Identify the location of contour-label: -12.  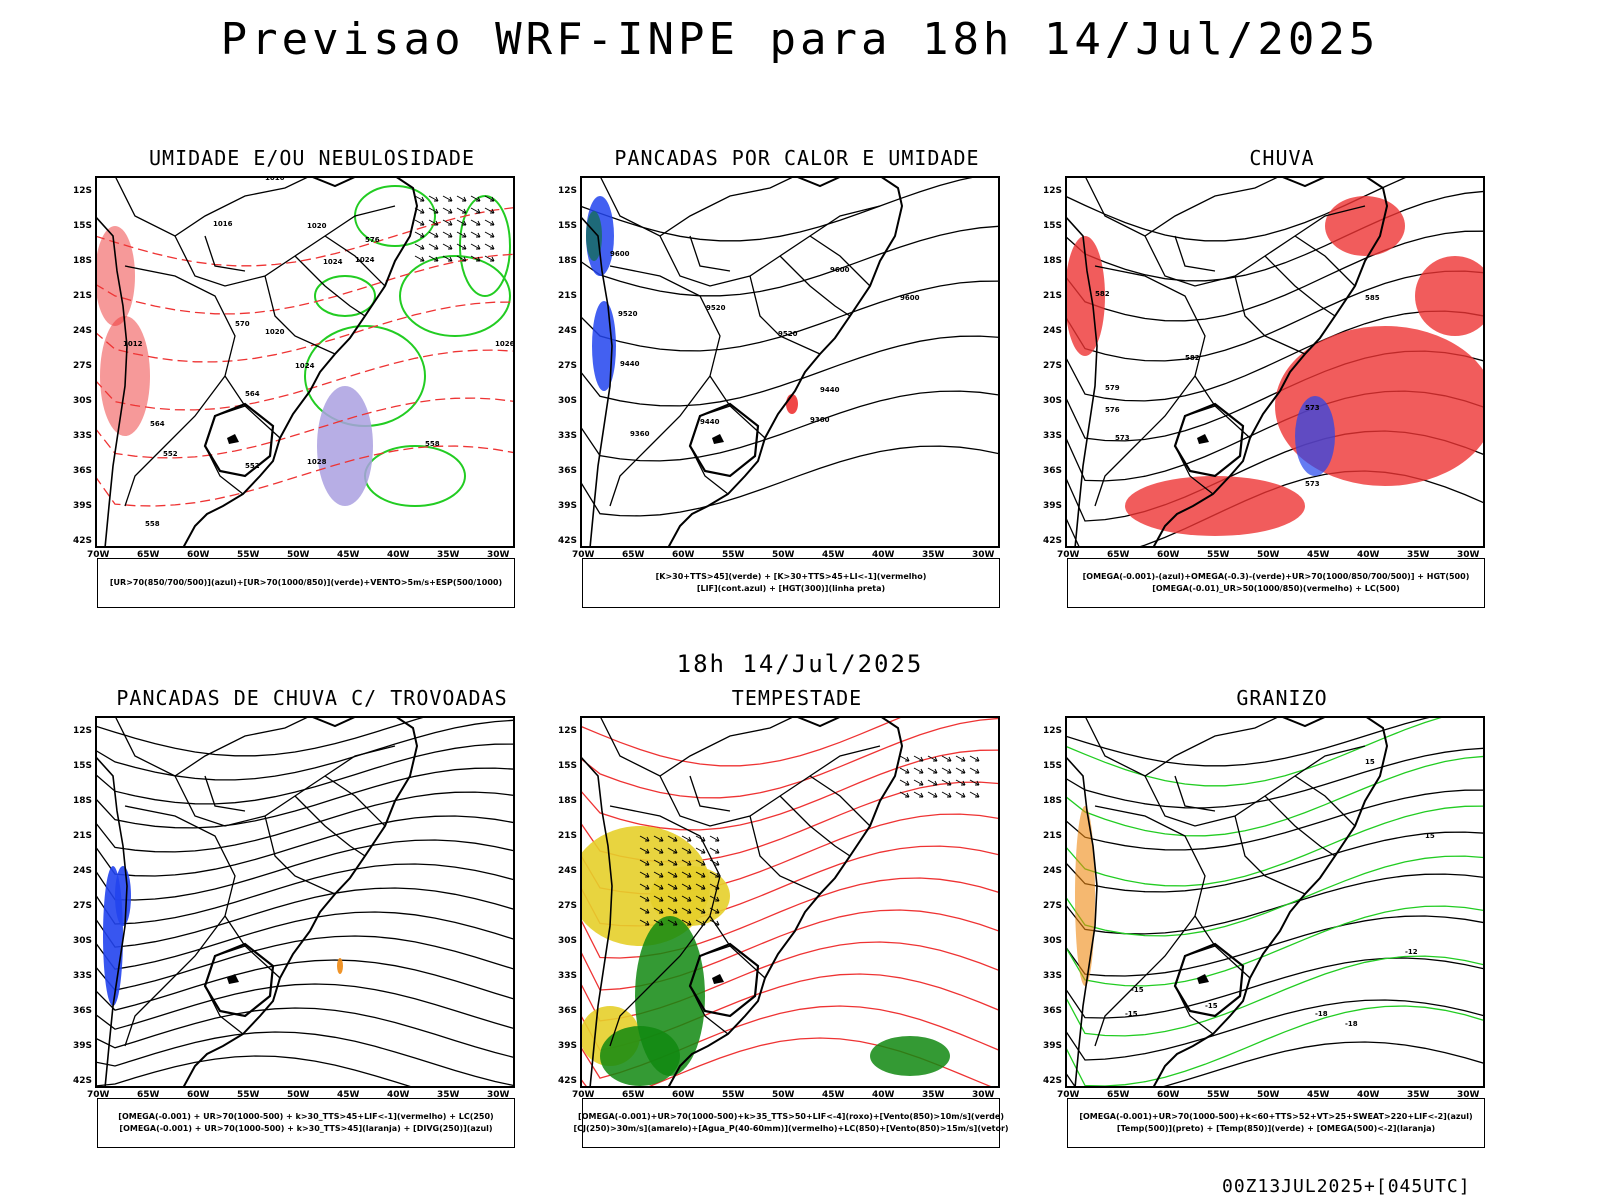
(1411, 952).